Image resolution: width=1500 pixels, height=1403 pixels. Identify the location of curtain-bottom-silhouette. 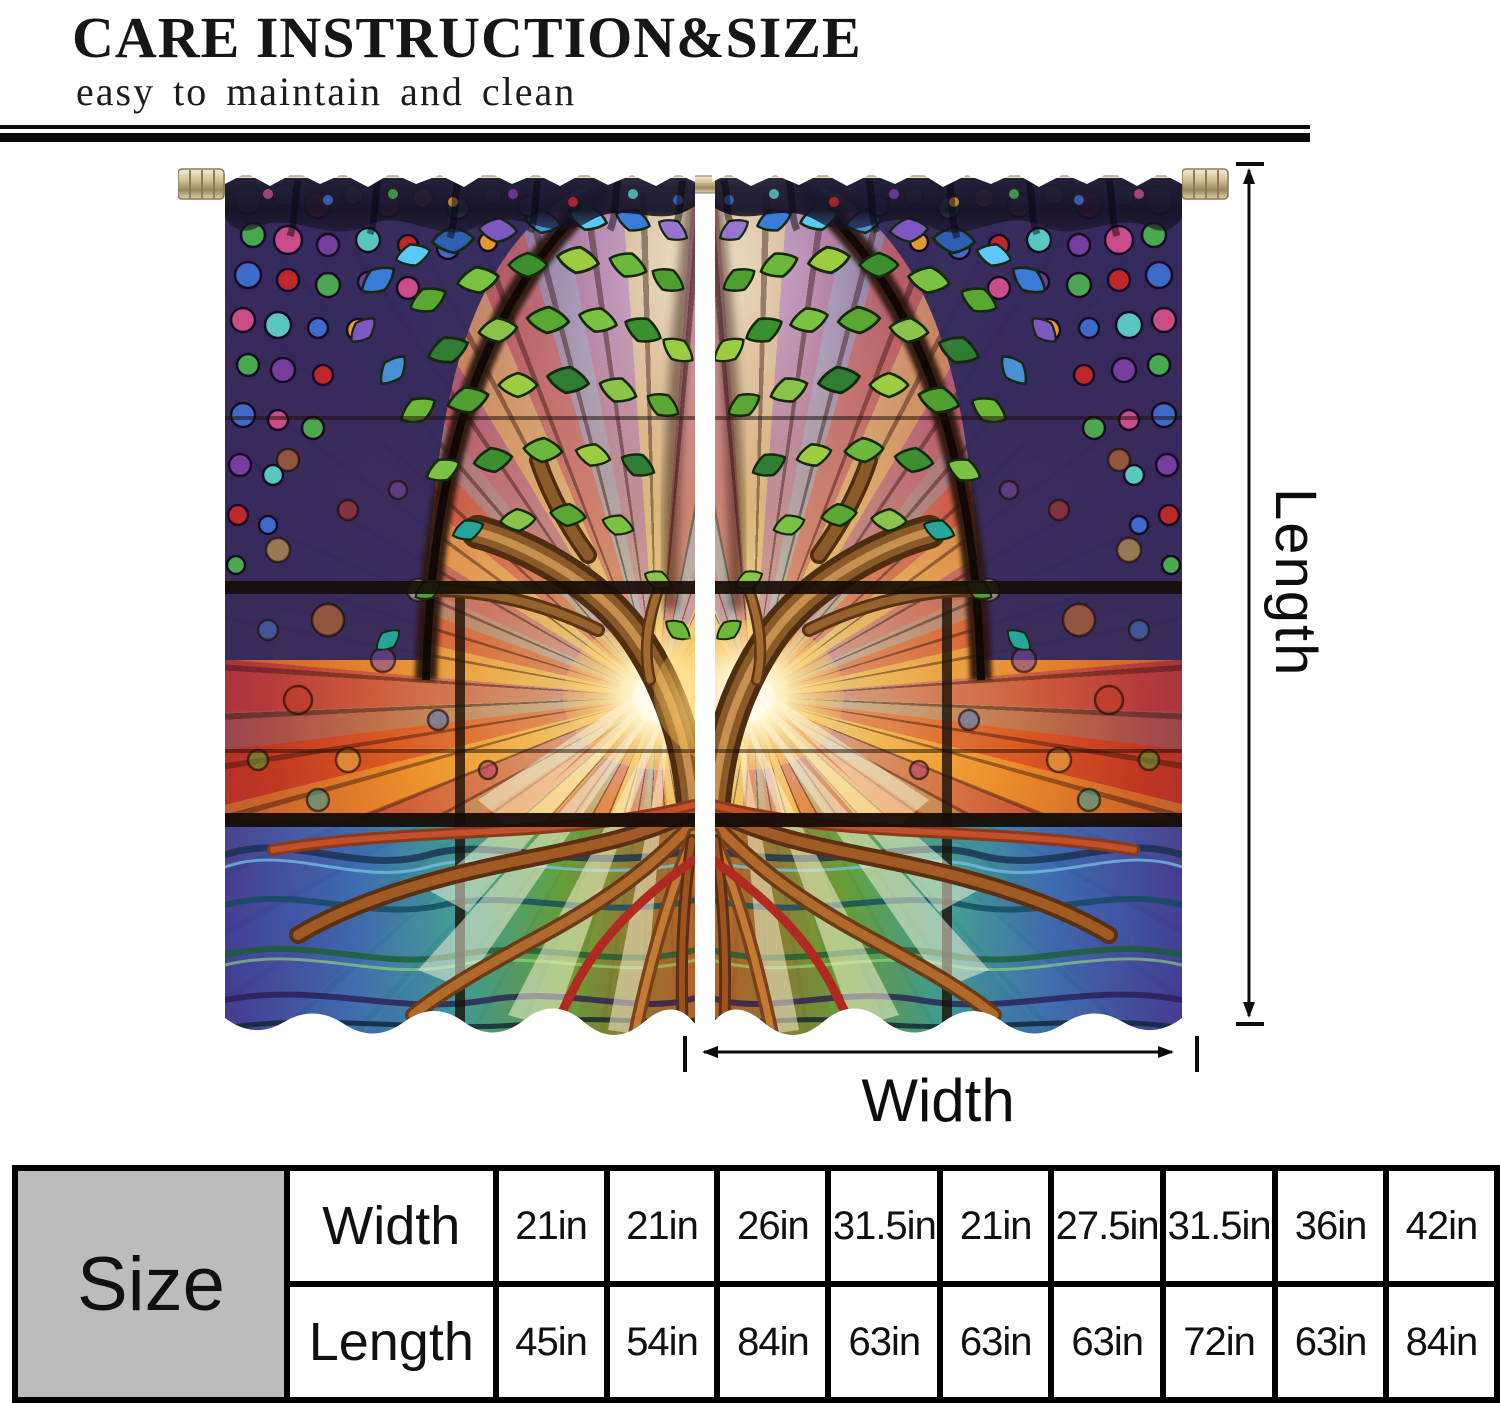
(460, 1034).